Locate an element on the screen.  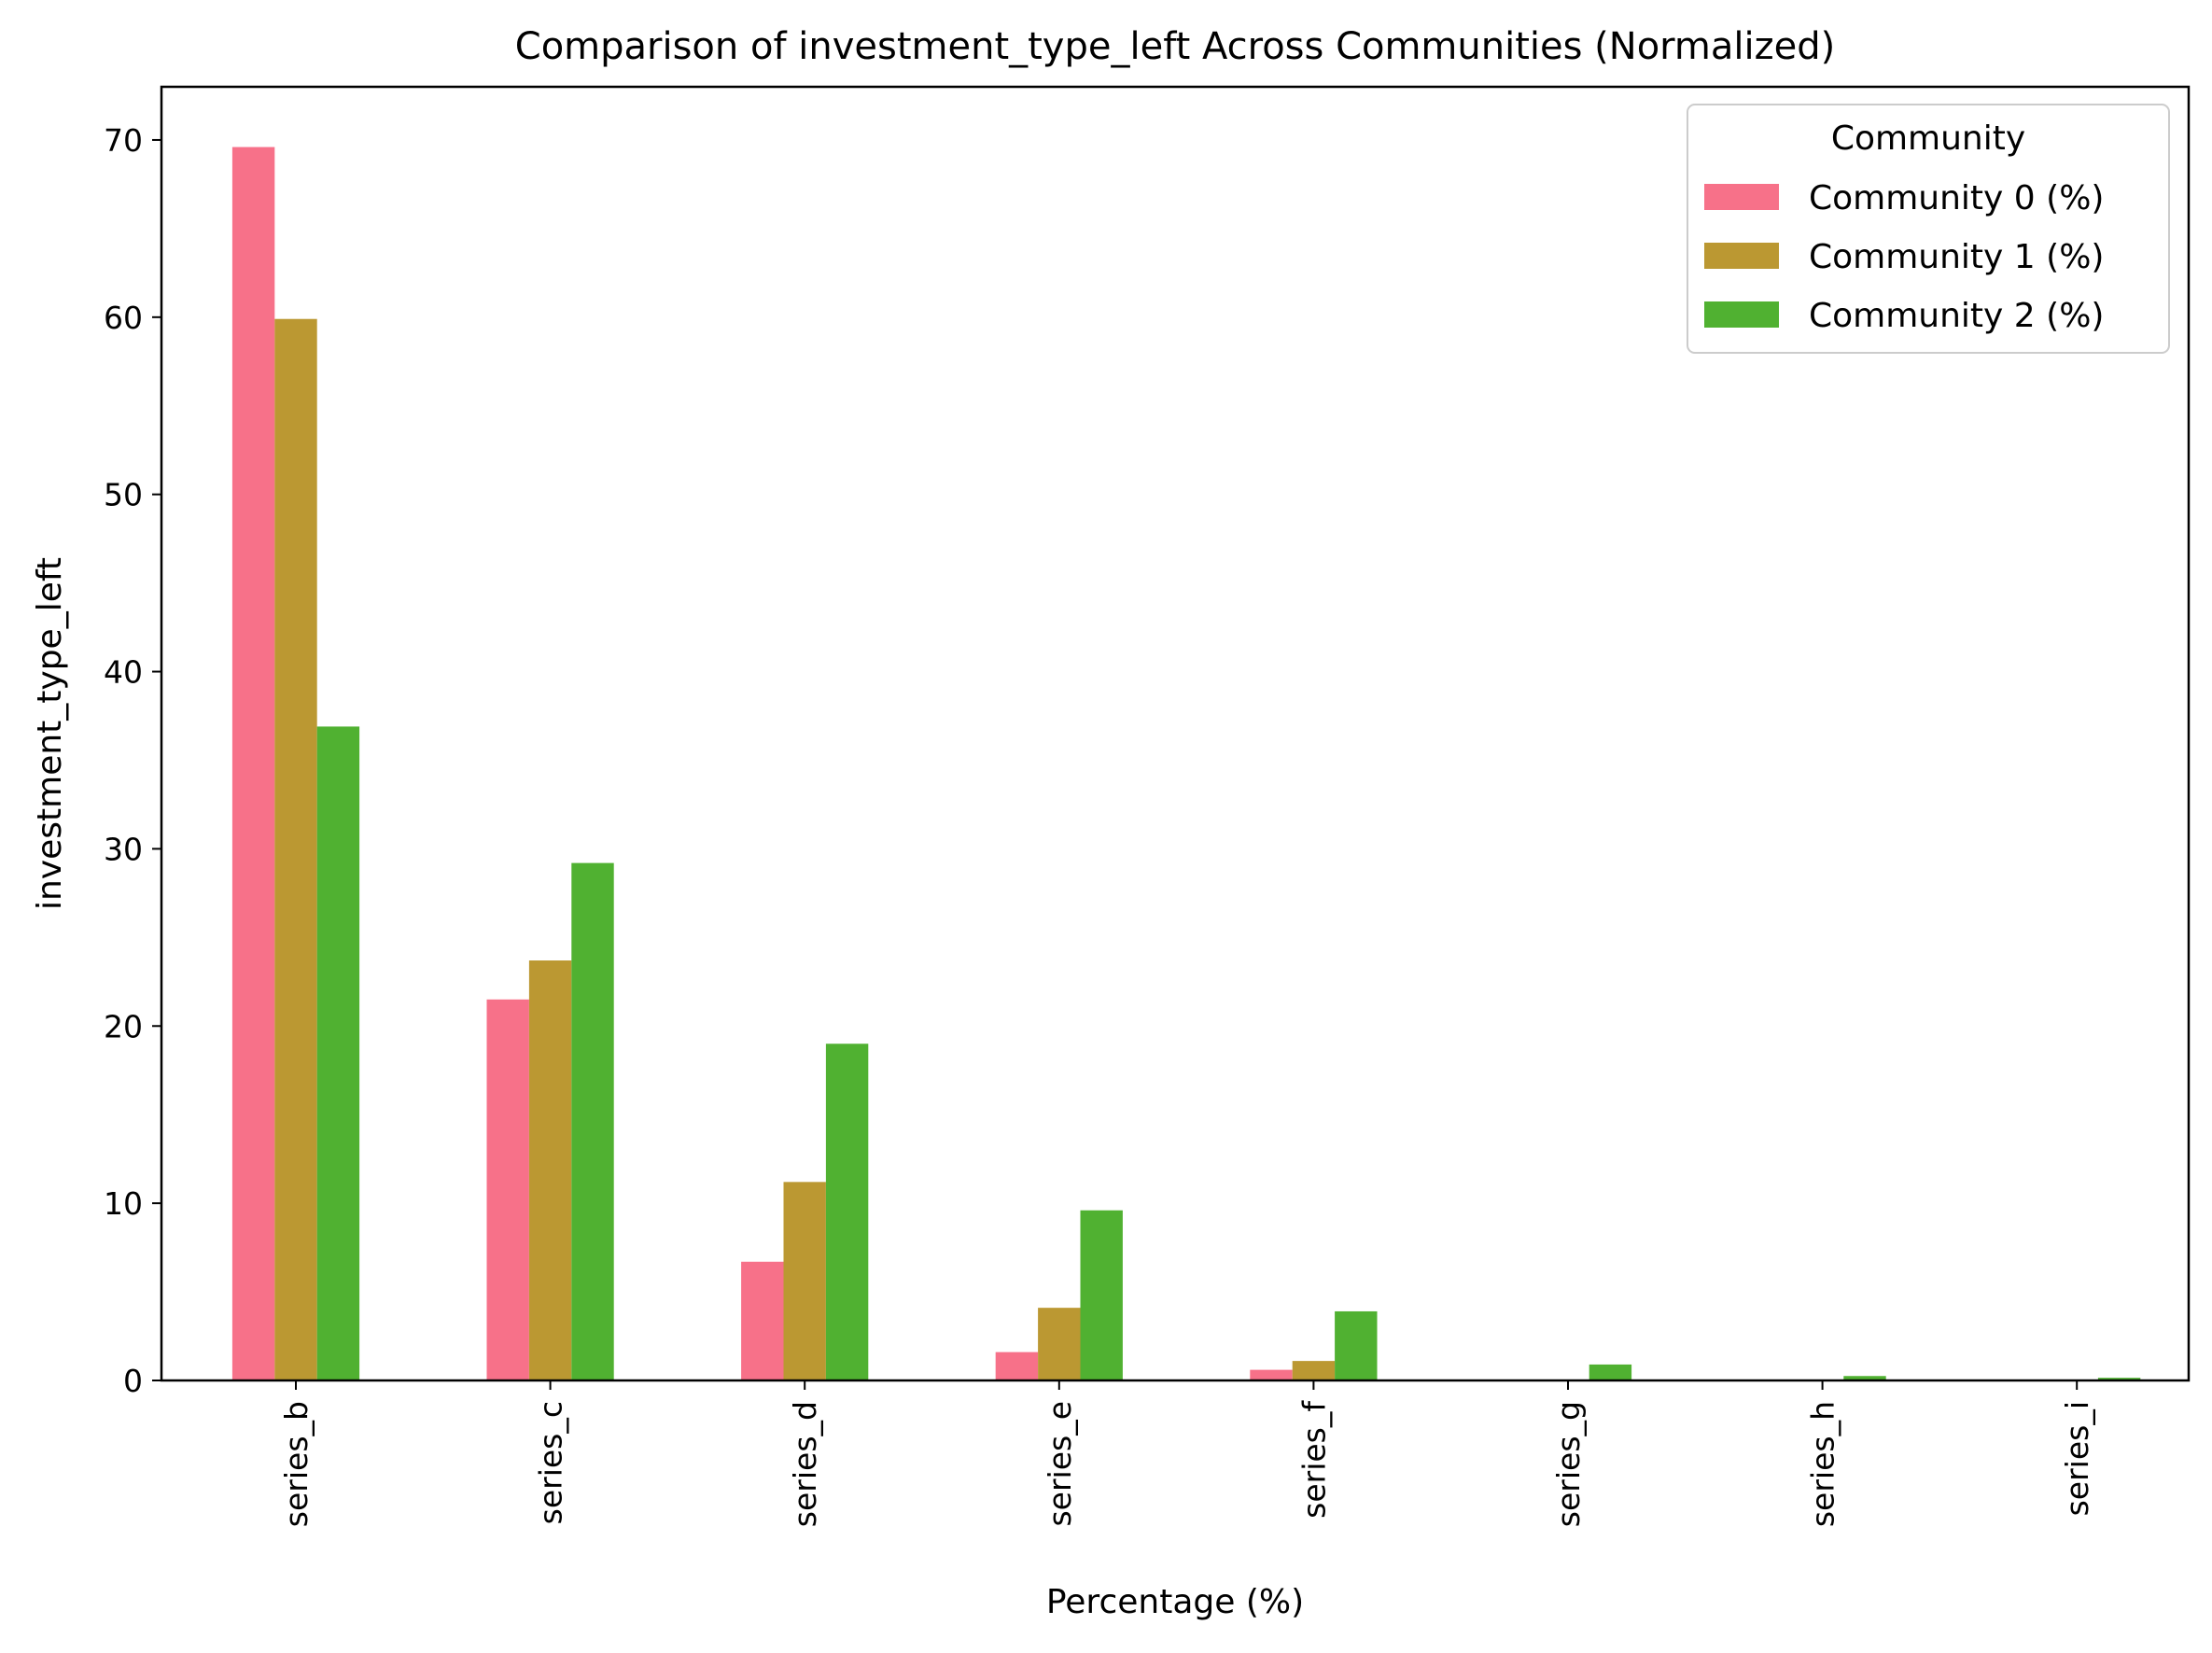
x-tick-label: series_b is located at coordinates (296, 1464).